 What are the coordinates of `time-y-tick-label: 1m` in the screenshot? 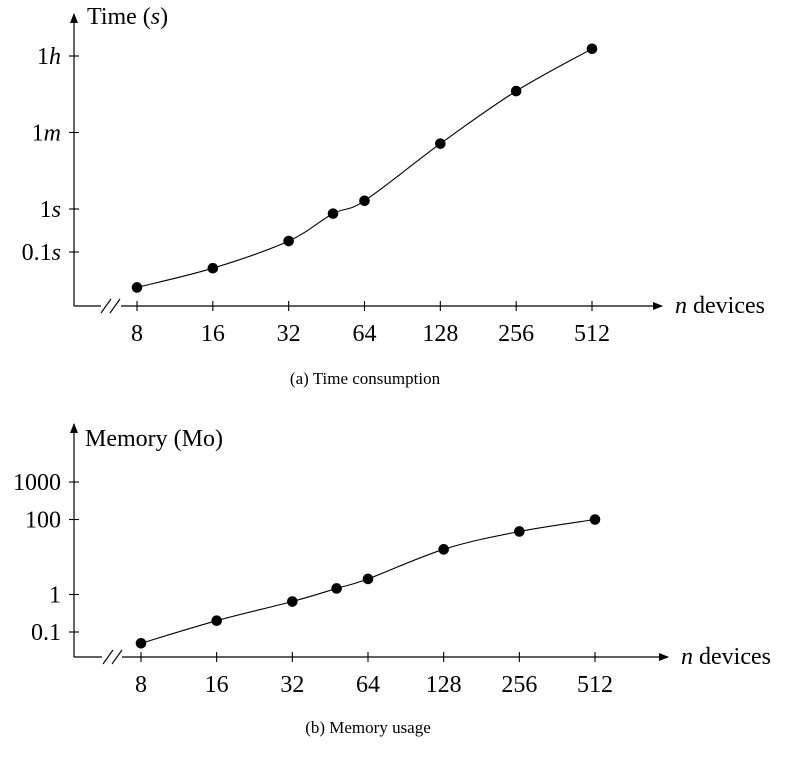 It's located at (46, 133).